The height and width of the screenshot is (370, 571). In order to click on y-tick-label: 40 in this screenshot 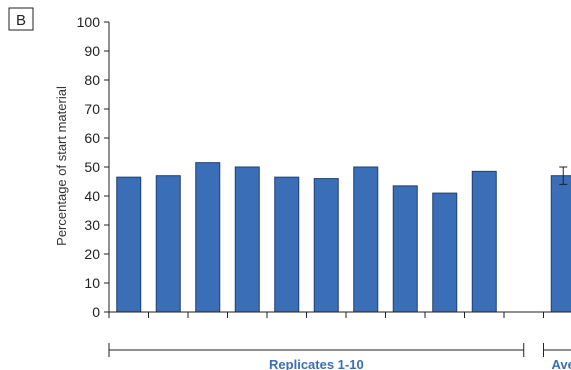, I will do `click(92, 196)`.